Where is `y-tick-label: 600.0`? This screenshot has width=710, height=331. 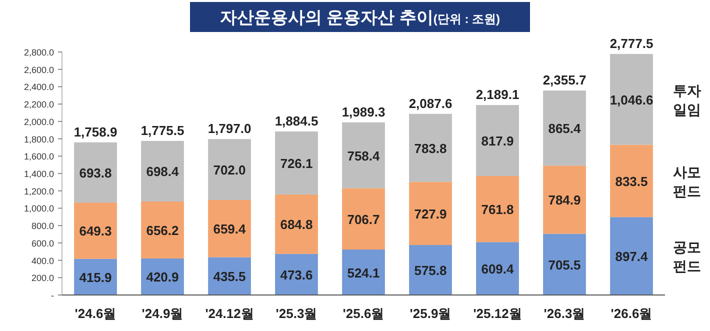
y-tick-label: 600.0 is located at coordinates (42, 243).